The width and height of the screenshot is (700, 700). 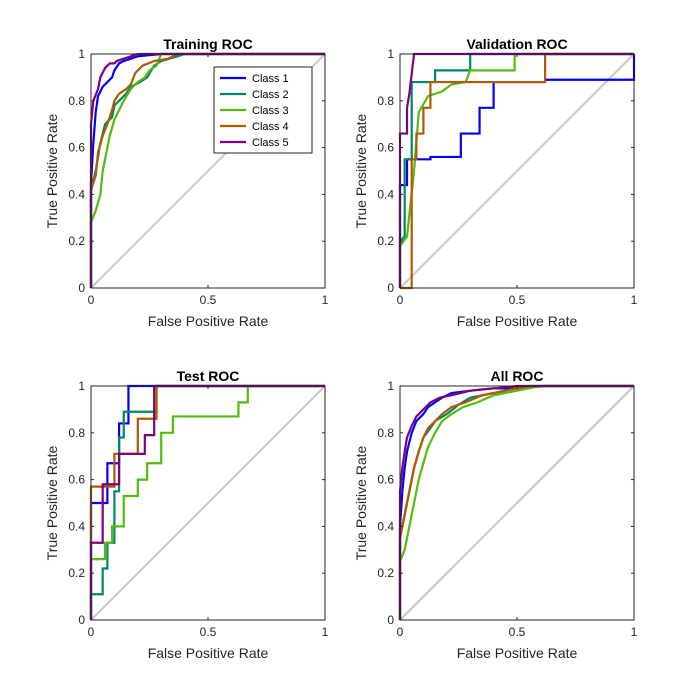 I want to click on legend: Class 1 Class 2 Class 3 Class 4 Class 5, so click(x=263, y=110).